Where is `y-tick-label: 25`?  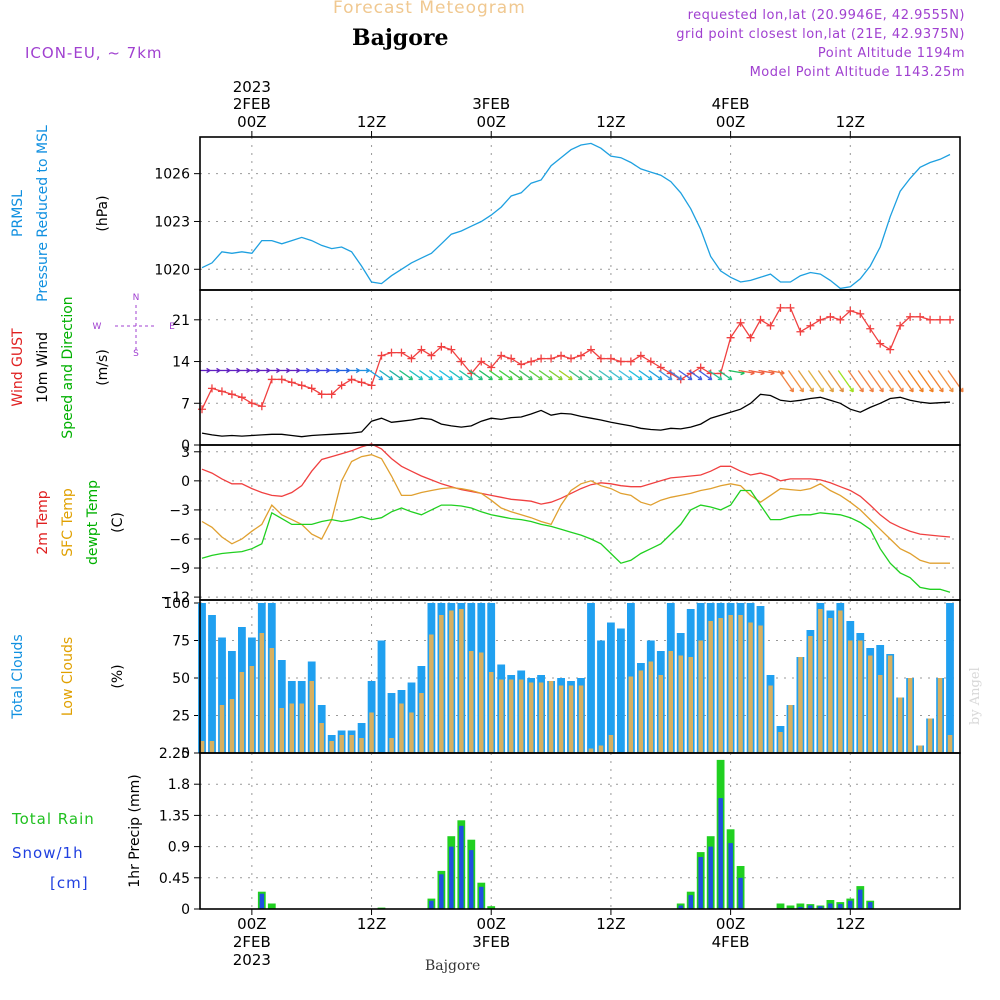
y-tick-label: 25 is located at coordinates (181, 717).